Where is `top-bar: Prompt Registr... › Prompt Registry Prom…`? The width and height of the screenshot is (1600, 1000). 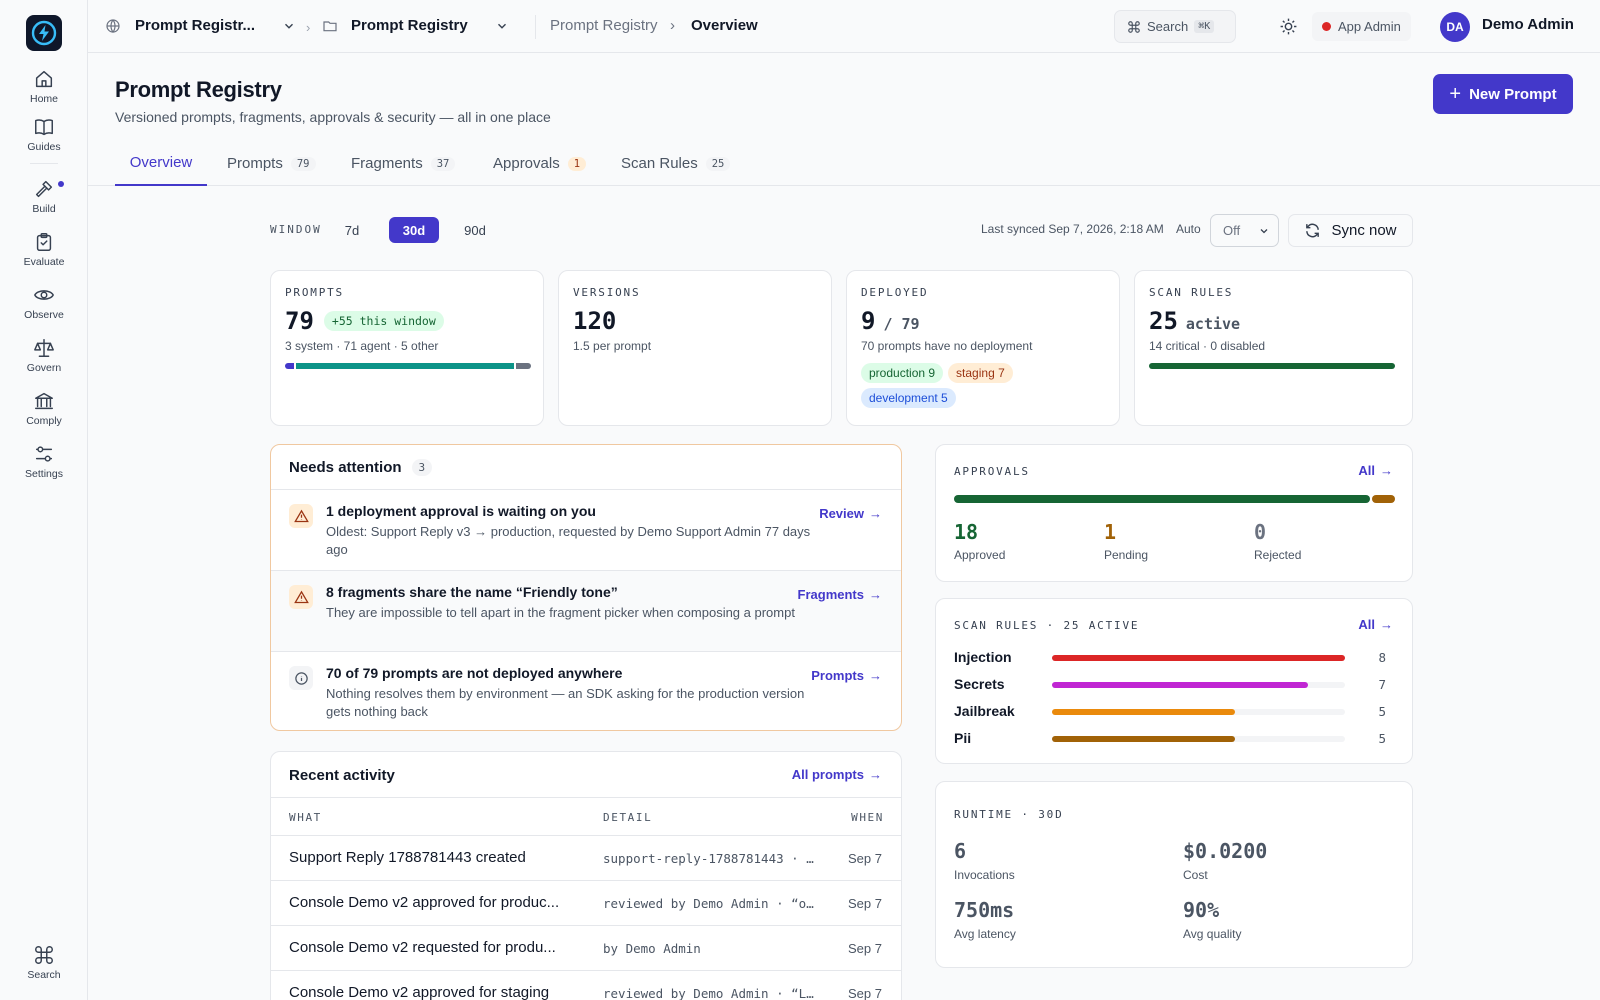
top-bar: Prompt Registr... › Prompt Registry Prom… is located at coordinates (844, 26).